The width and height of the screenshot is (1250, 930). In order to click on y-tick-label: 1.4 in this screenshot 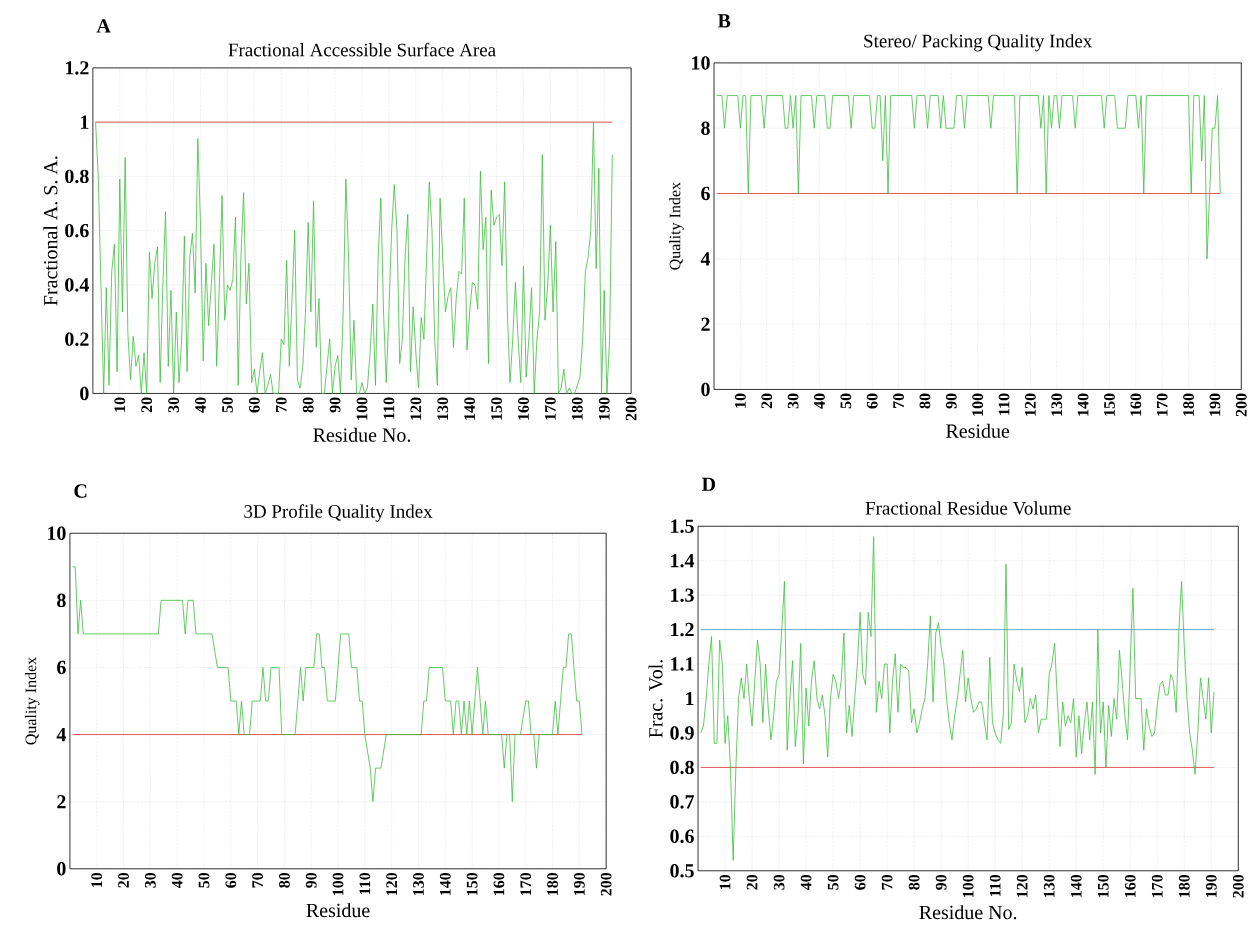, I will do `click(683, 561)`.